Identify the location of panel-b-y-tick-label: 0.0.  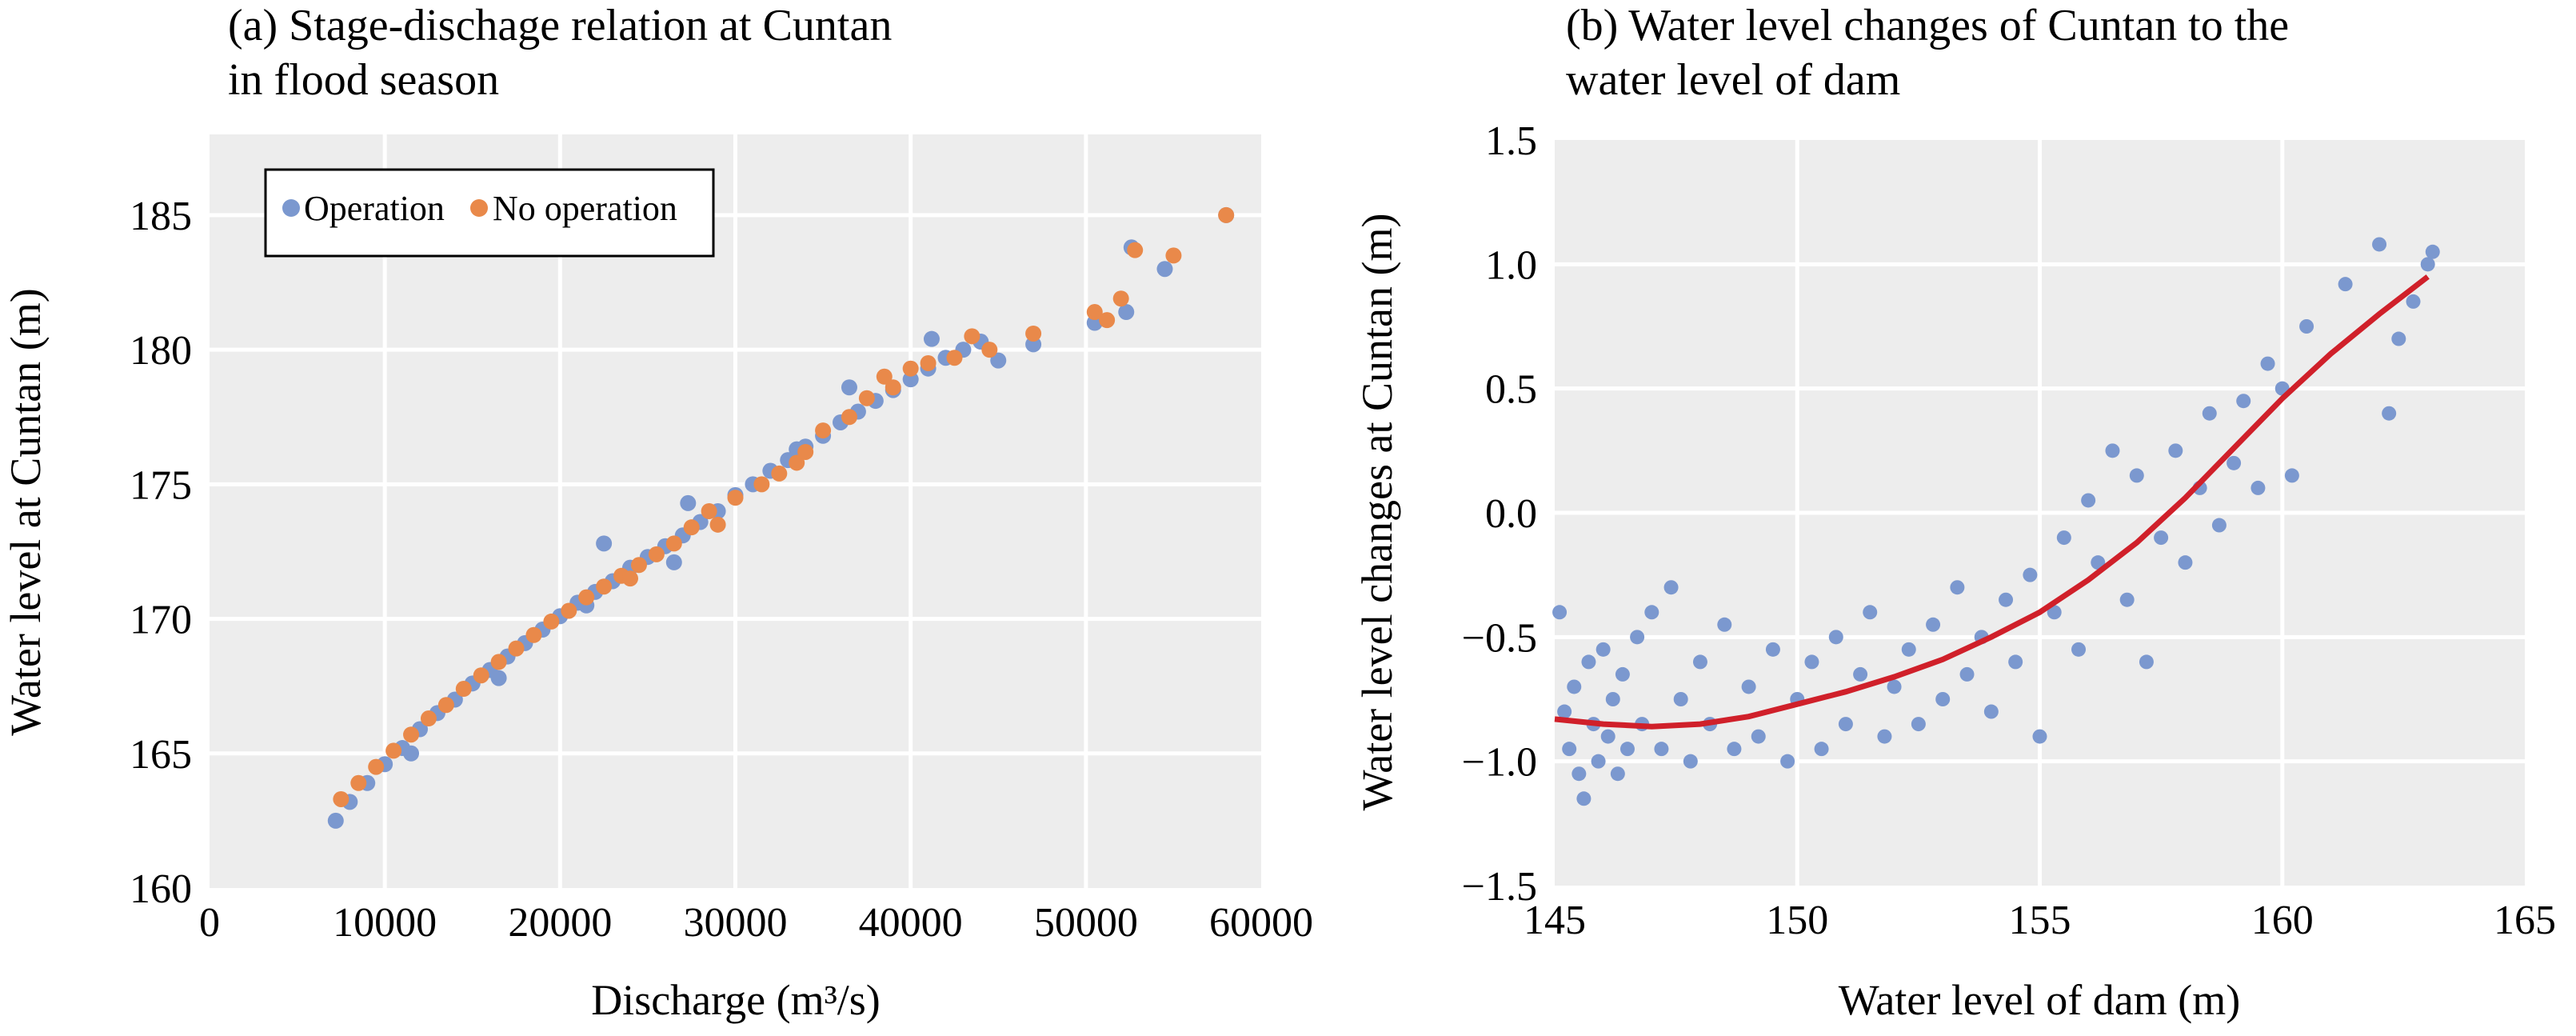
(1511, 514).